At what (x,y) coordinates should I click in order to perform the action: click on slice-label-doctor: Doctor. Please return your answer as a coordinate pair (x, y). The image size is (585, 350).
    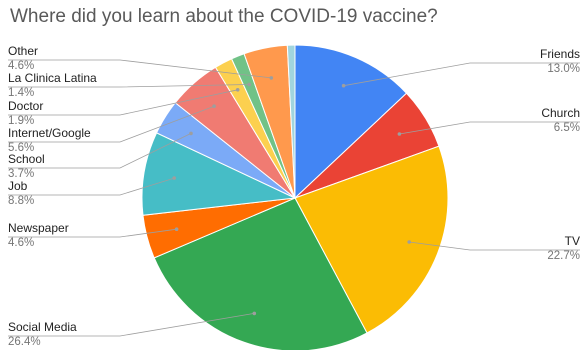
    Looking at the image, I should click on (25, 106).